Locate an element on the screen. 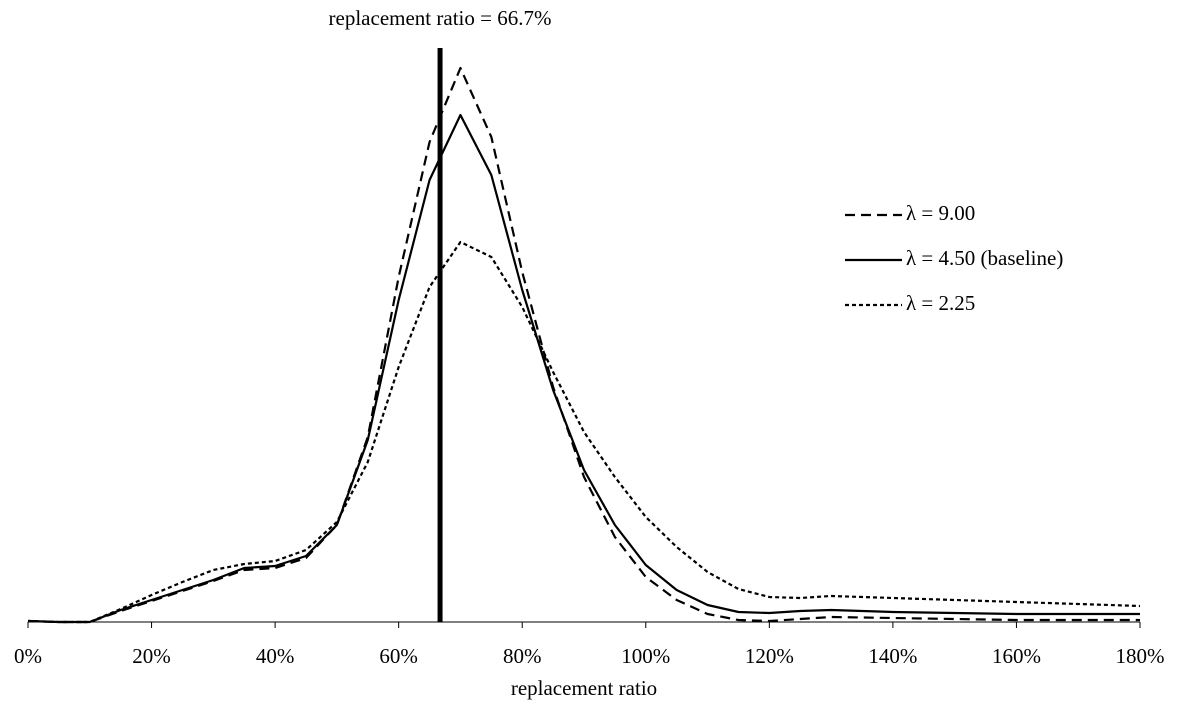 The width and height of the screenshot is (1177, 708). x-tick-label: 20% is located at coordinates (151, 656).